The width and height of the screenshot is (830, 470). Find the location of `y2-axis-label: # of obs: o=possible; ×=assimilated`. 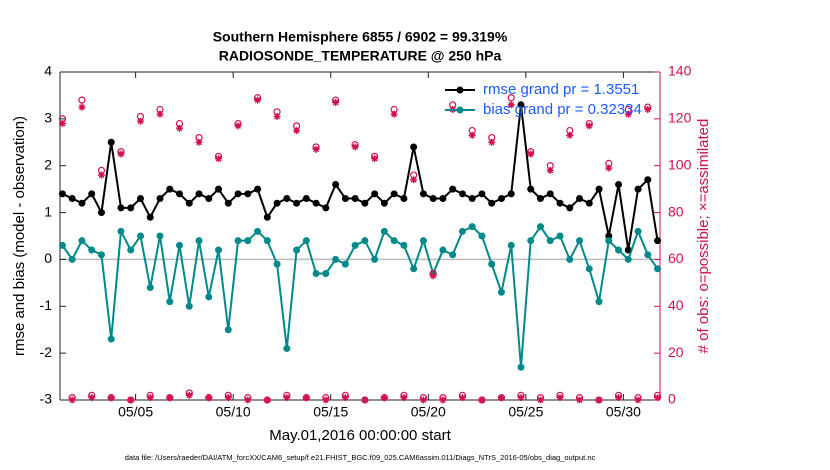

y2-axis-label: # of obs: o=possible; ×=assimilated is located at coordinates (703, 236).